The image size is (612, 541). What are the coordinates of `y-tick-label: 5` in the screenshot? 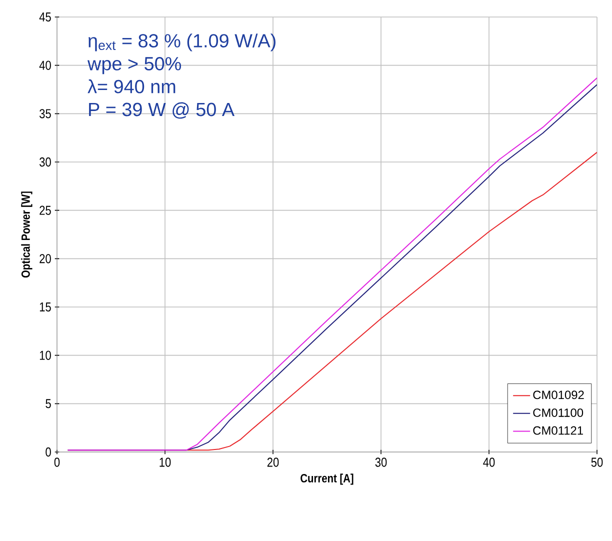 It's located at (48, 403).